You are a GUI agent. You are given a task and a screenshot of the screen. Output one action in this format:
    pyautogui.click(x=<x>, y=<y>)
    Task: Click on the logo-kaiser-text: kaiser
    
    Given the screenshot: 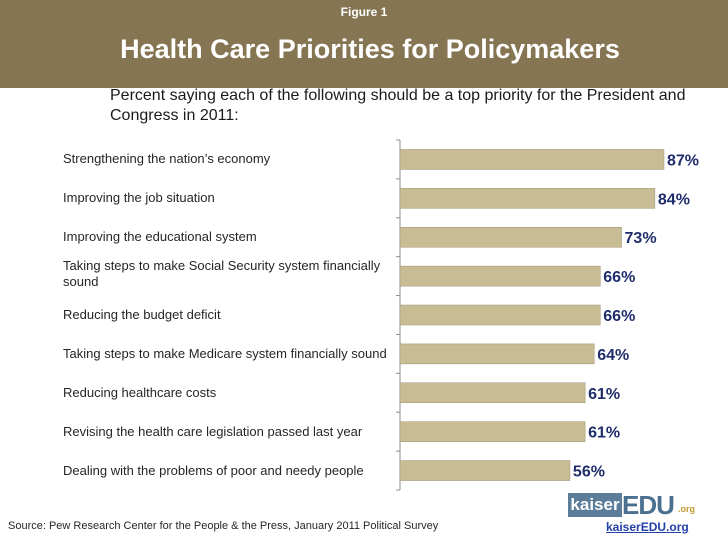 What is the action you would take?
    pyautogui.click(x=595, y=505)
    